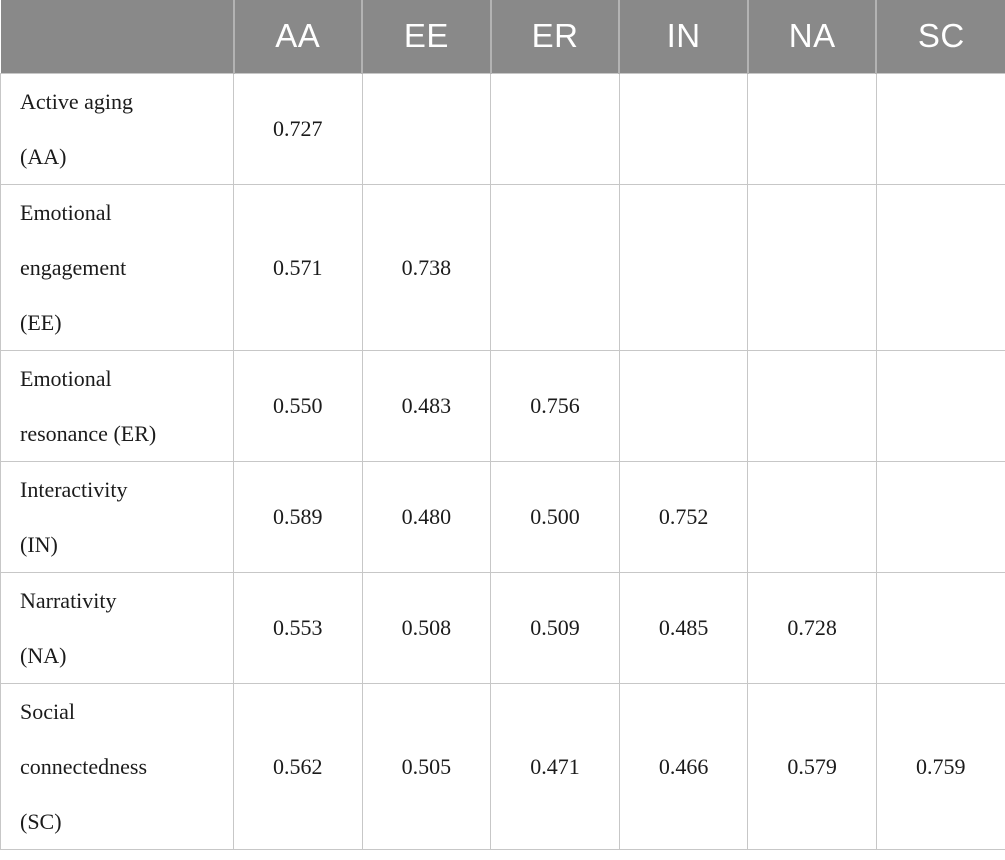 The width and height of the screenshot is (1005, 860). I want to click on row-label-line: Social, so click(47, 711).